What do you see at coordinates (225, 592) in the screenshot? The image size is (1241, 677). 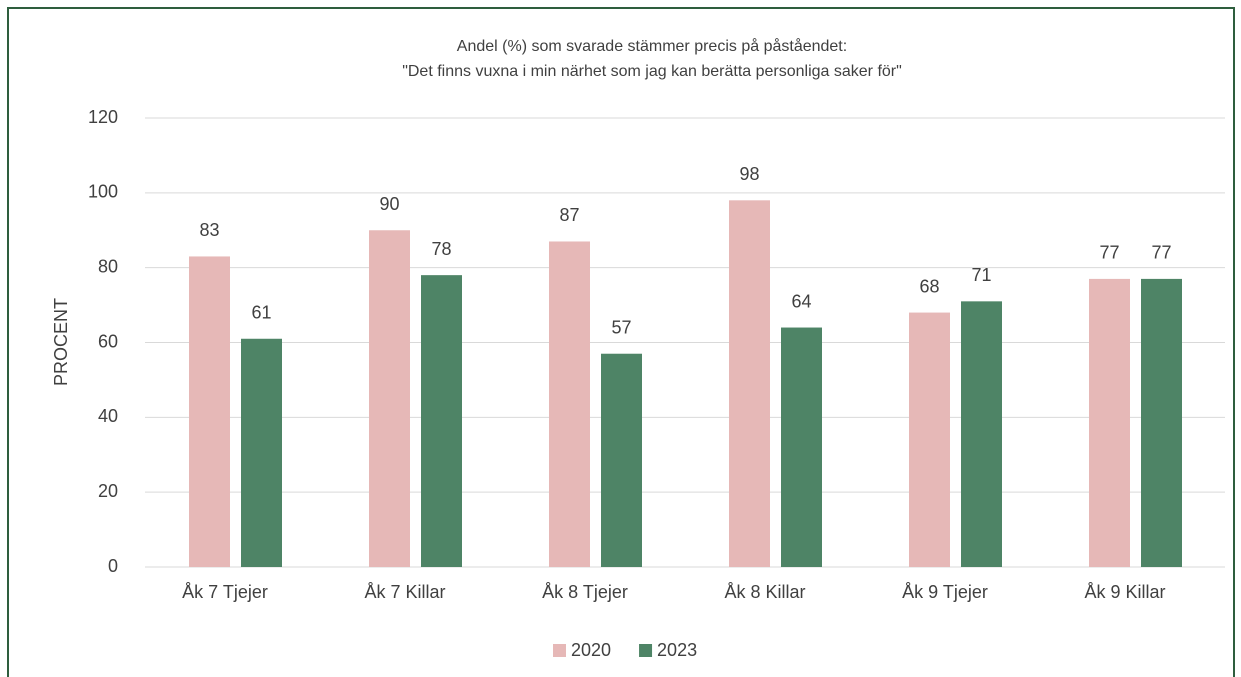 I see `x-tick-label: Åk 7 Tjejer` at bounding box center [225, 592].